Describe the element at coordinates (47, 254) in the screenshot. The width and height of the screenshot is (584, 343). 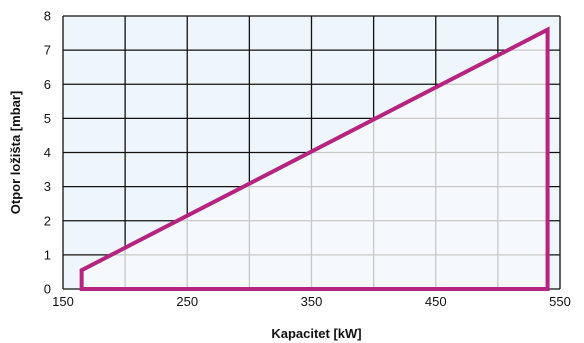
I see `y-tick-label: 1` at that location.